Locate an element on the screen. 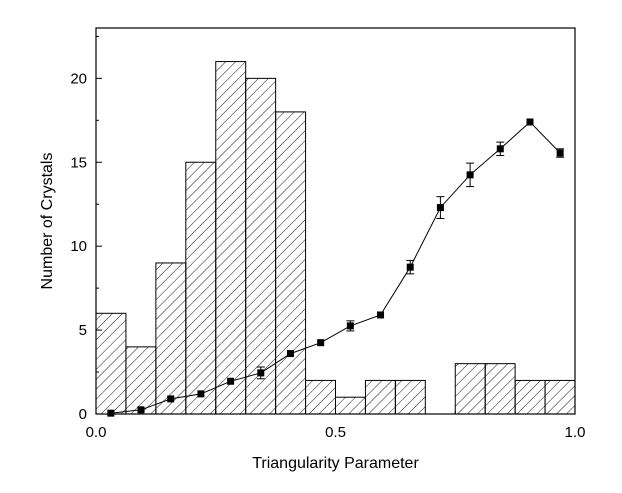 The image size is (622, 493). x-tick-label-2: 1.0 is located at coordinates (575, 432).